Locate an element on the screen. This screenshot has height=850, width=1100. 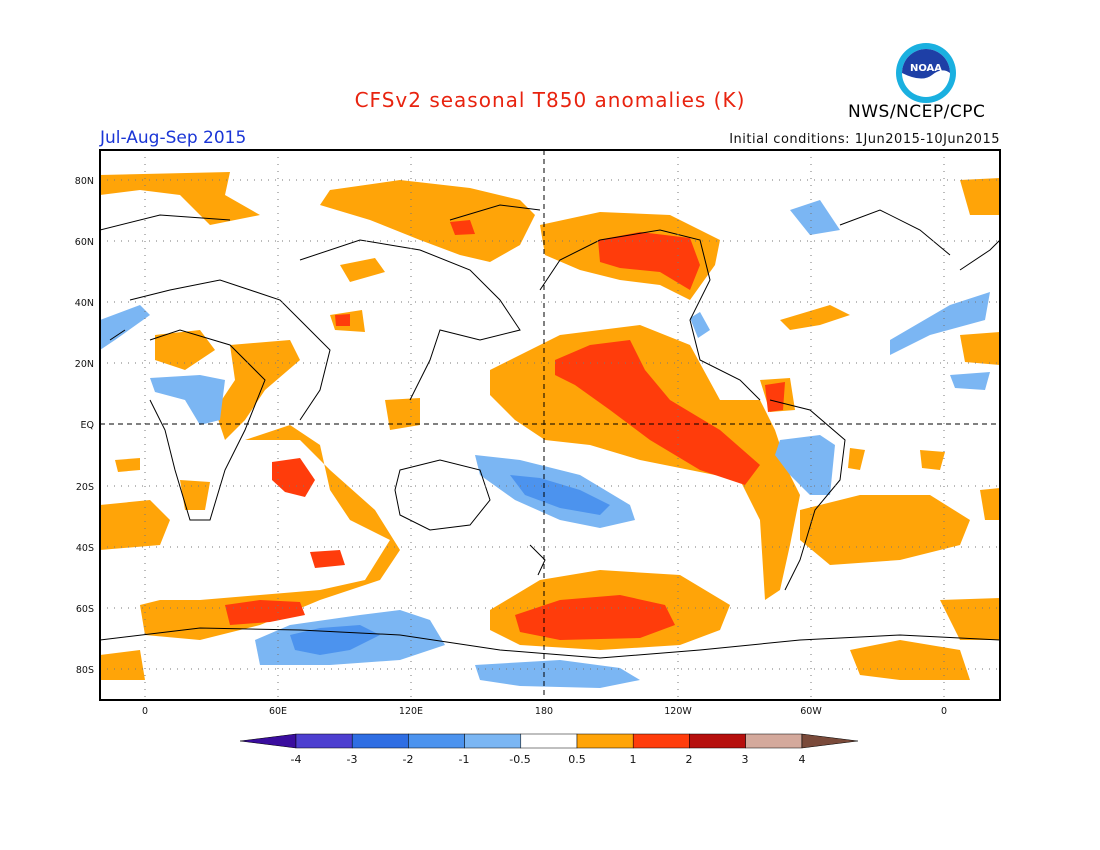
lat-tick: 80N is located at coordinates (84, 181).